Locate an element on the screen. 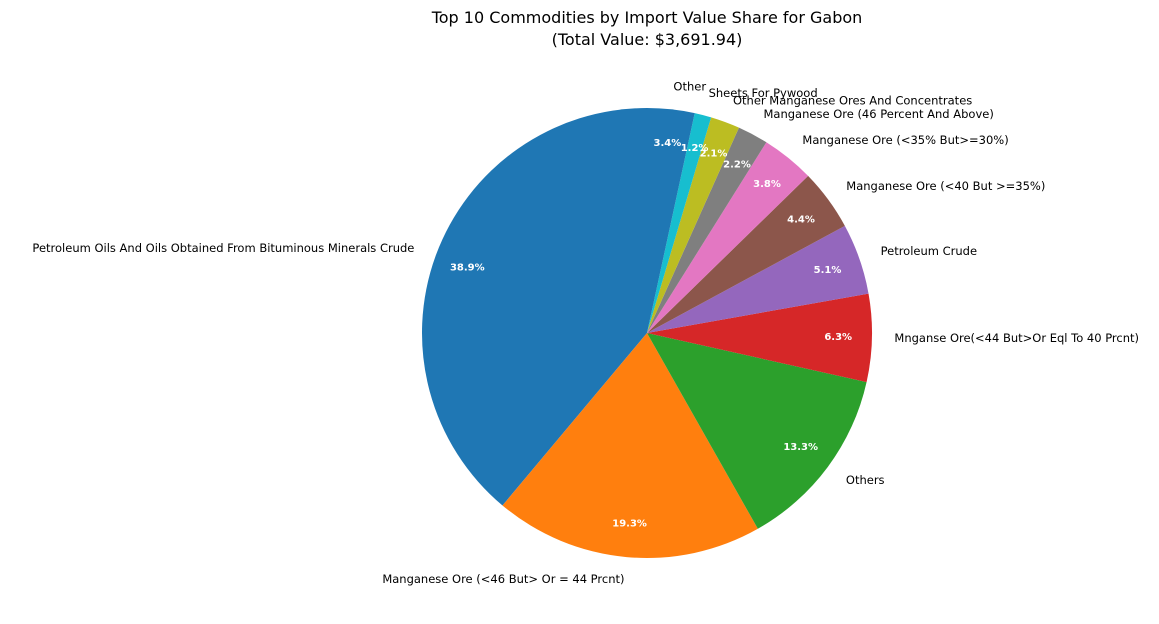 The height and width of the screenshot is (624, 1159). slice-label: Other is located at coordinates (689, 86).